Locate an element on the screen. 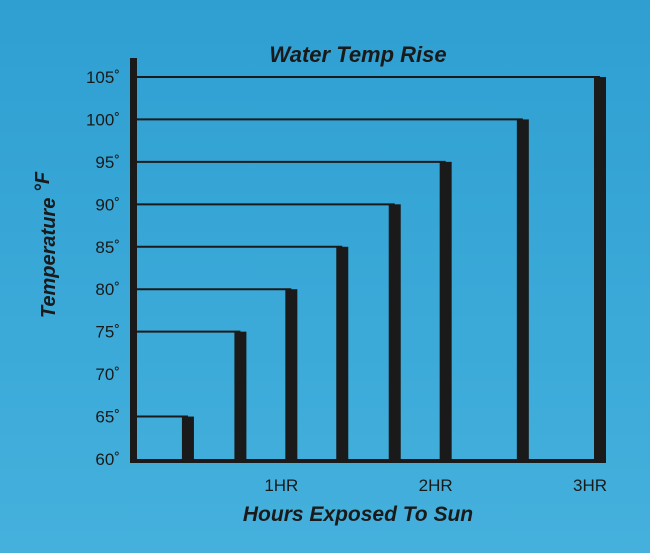  x-tick-label: 1HR is located at coordinates (281, 485).